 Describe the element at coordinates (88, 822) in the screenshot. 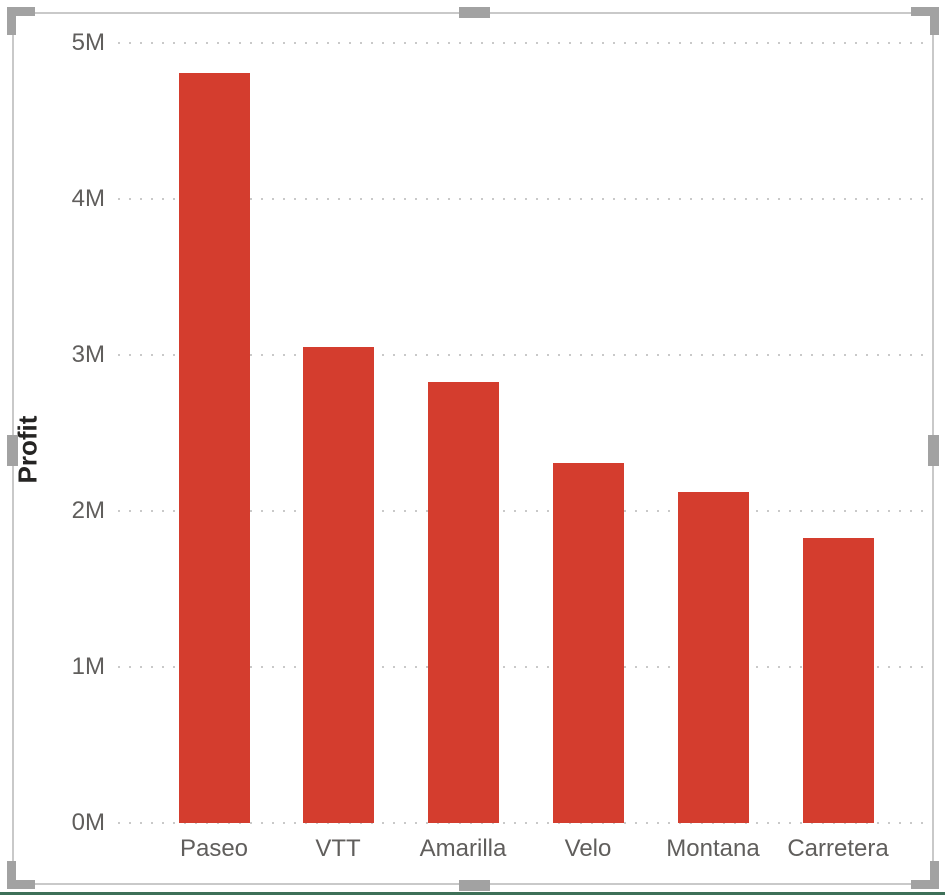

I see `y-tick-label: 0M` at that location.